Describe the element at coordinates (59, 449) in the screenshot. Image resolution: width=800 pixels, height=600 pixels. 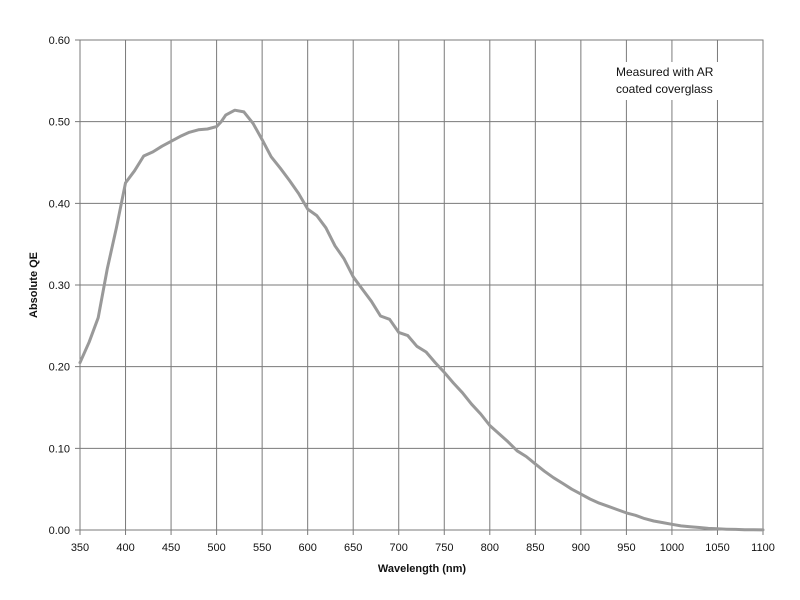
I see `y-tick-label: 0.10` at that location.